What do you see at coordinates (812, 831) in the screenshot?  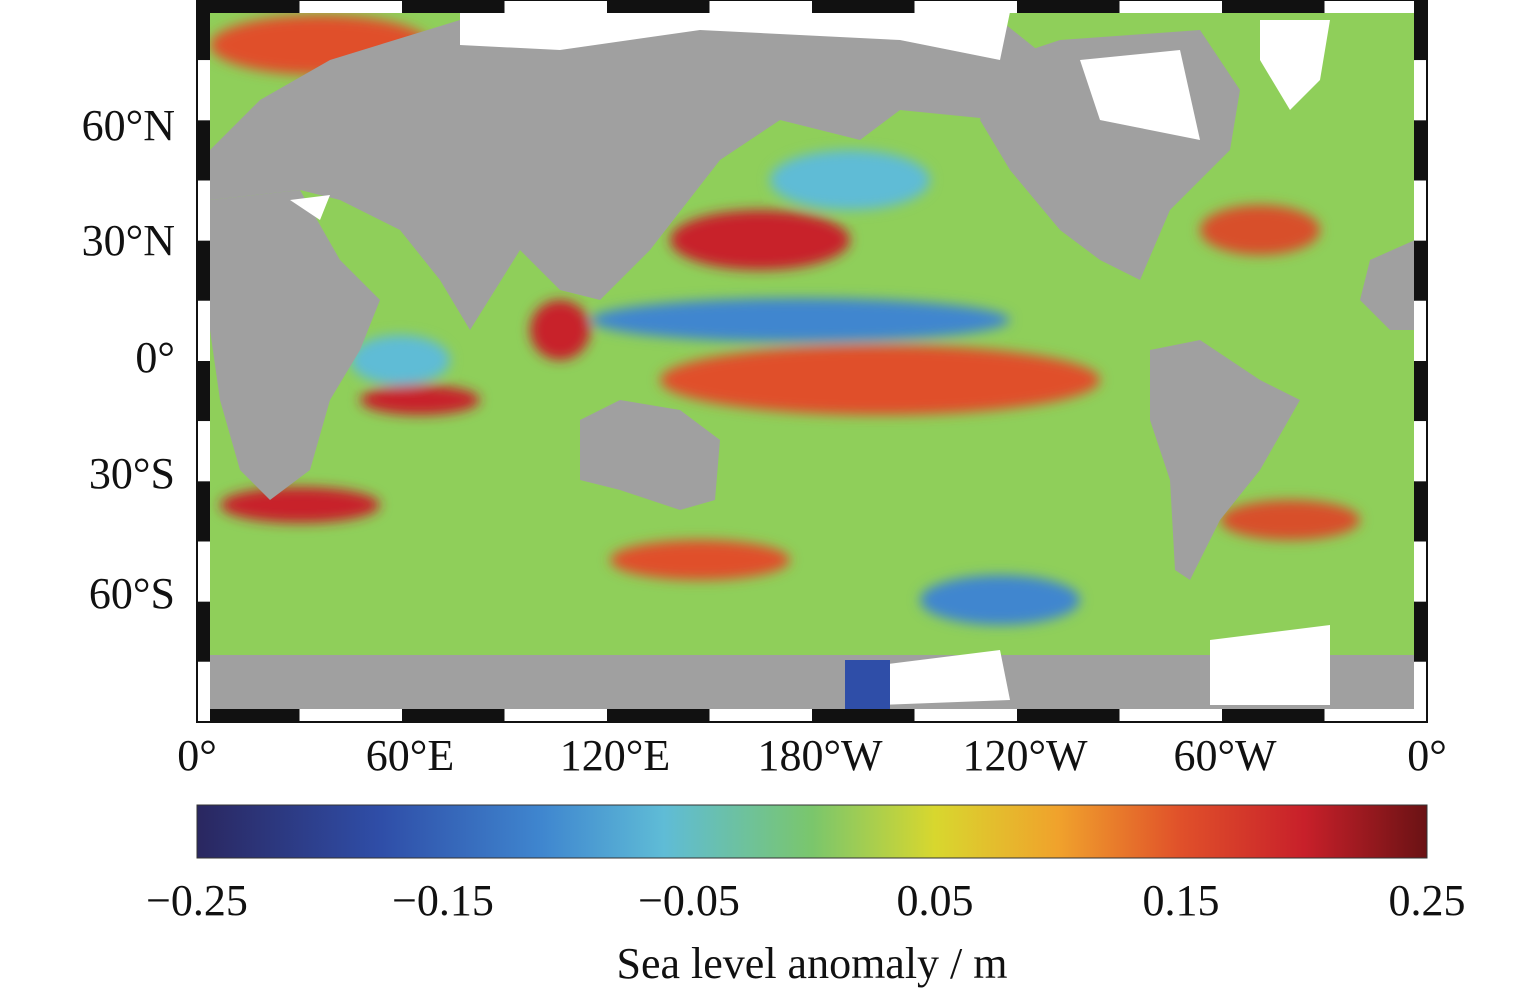 I see `colorbar` at bounding box center [812, 831].